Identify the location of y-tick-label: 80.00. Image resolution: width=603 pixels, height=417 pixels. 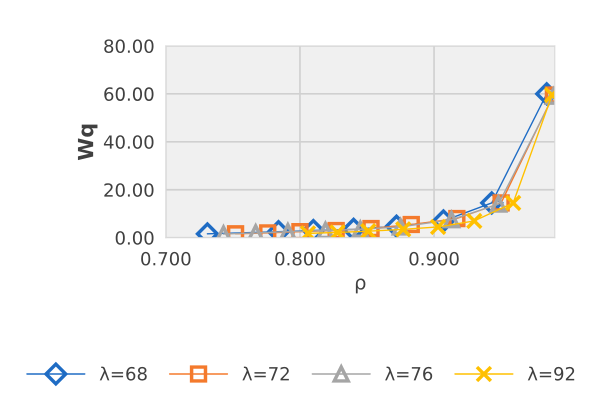
(129, 46).